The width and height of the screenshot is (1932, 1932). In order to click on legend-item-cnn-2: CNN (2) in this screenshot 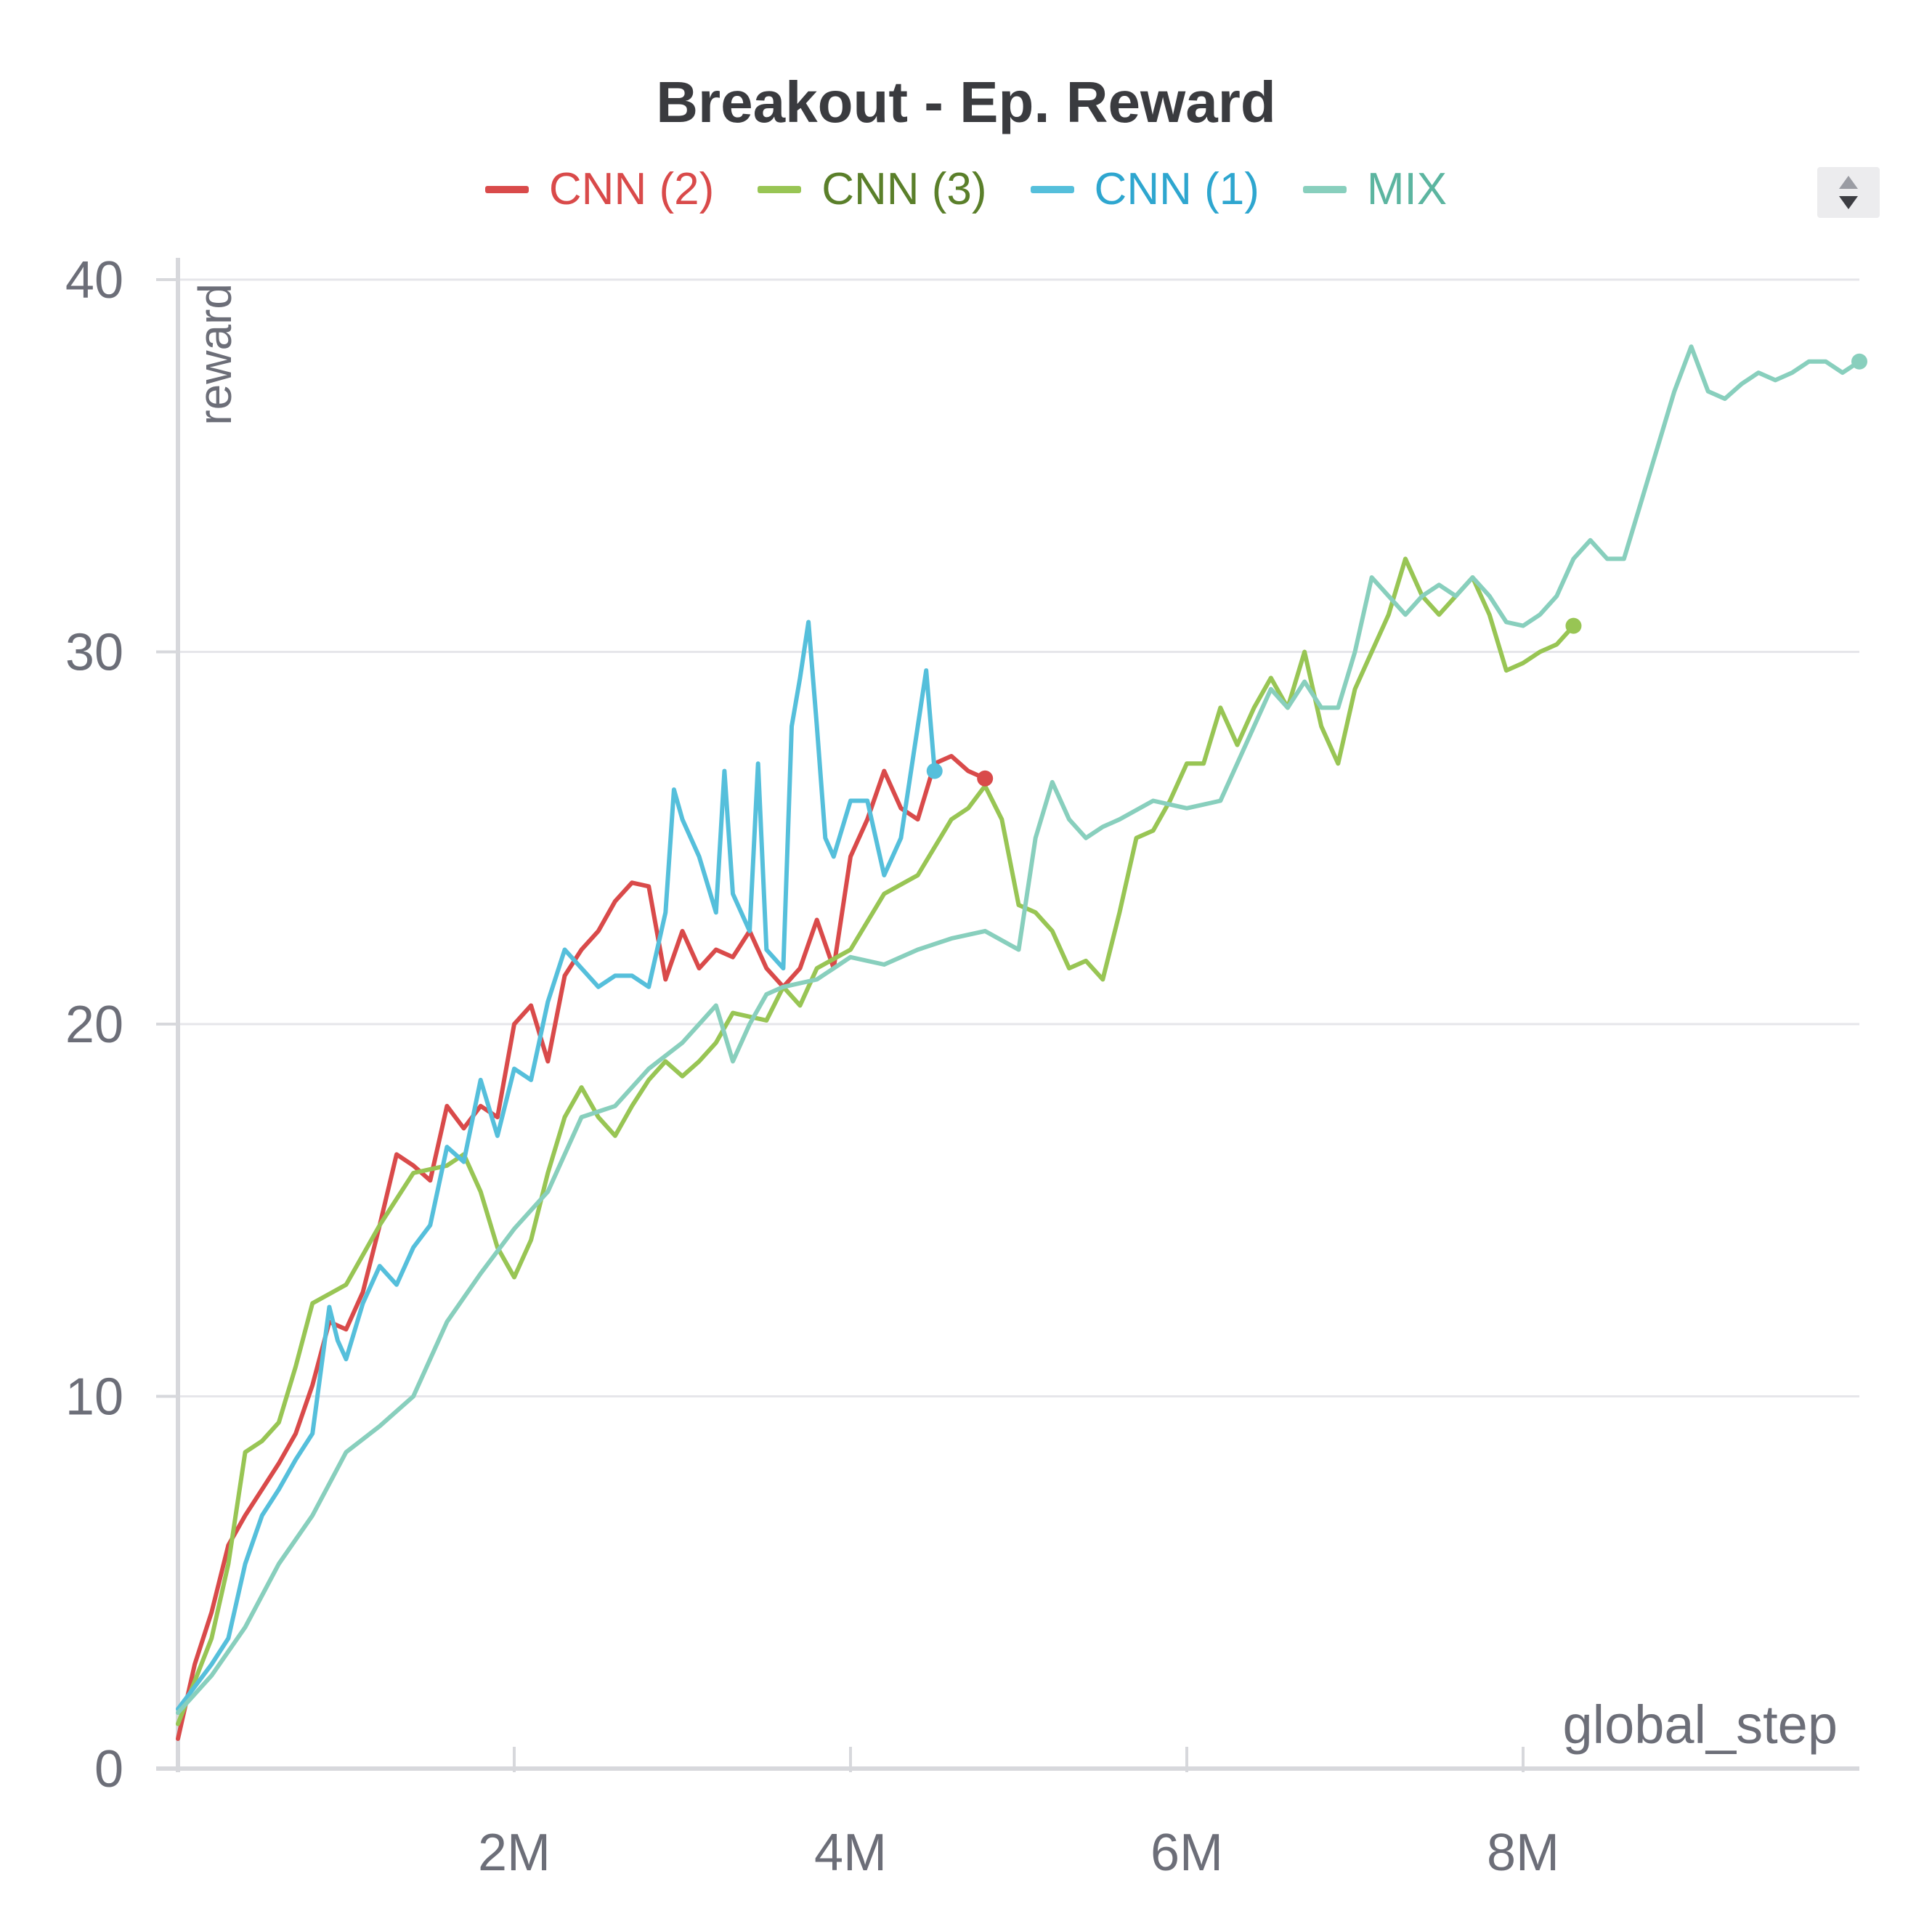, I will do `click(599, 189)`.